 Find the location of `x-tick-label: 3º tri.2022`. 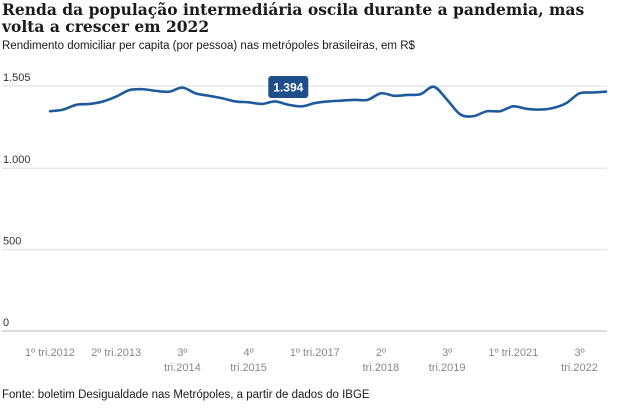

x-tick-label: 3º tri.2022 is located at coordinates (579, 360).